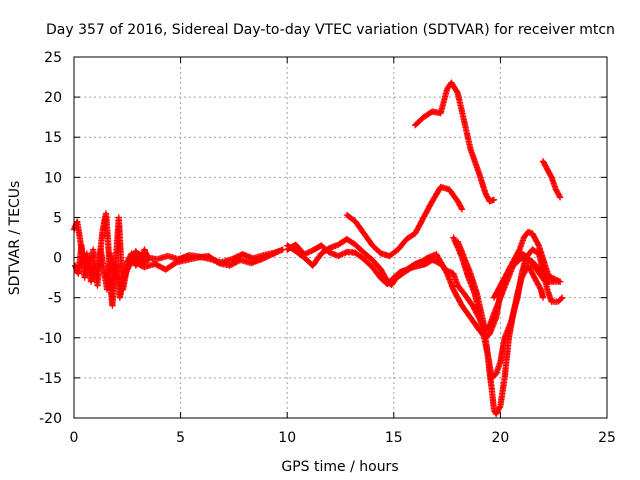 This screenshot has height=480, width=640. What do you see at coordinates (180, 438) in the screenshot?
I see `x-tick-label: 5` at bounding box center [180, 438].